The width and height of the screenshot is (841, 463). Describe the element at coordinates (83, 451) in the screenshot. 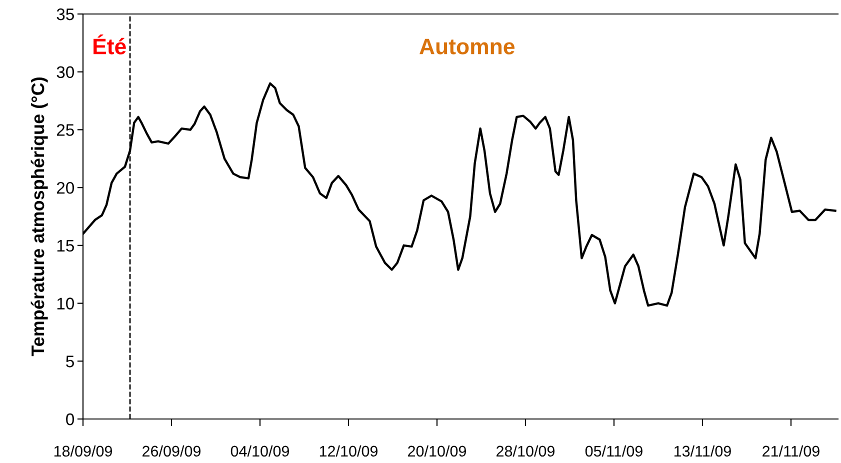

I see `x-tick-label: 18/09/09` at that location.